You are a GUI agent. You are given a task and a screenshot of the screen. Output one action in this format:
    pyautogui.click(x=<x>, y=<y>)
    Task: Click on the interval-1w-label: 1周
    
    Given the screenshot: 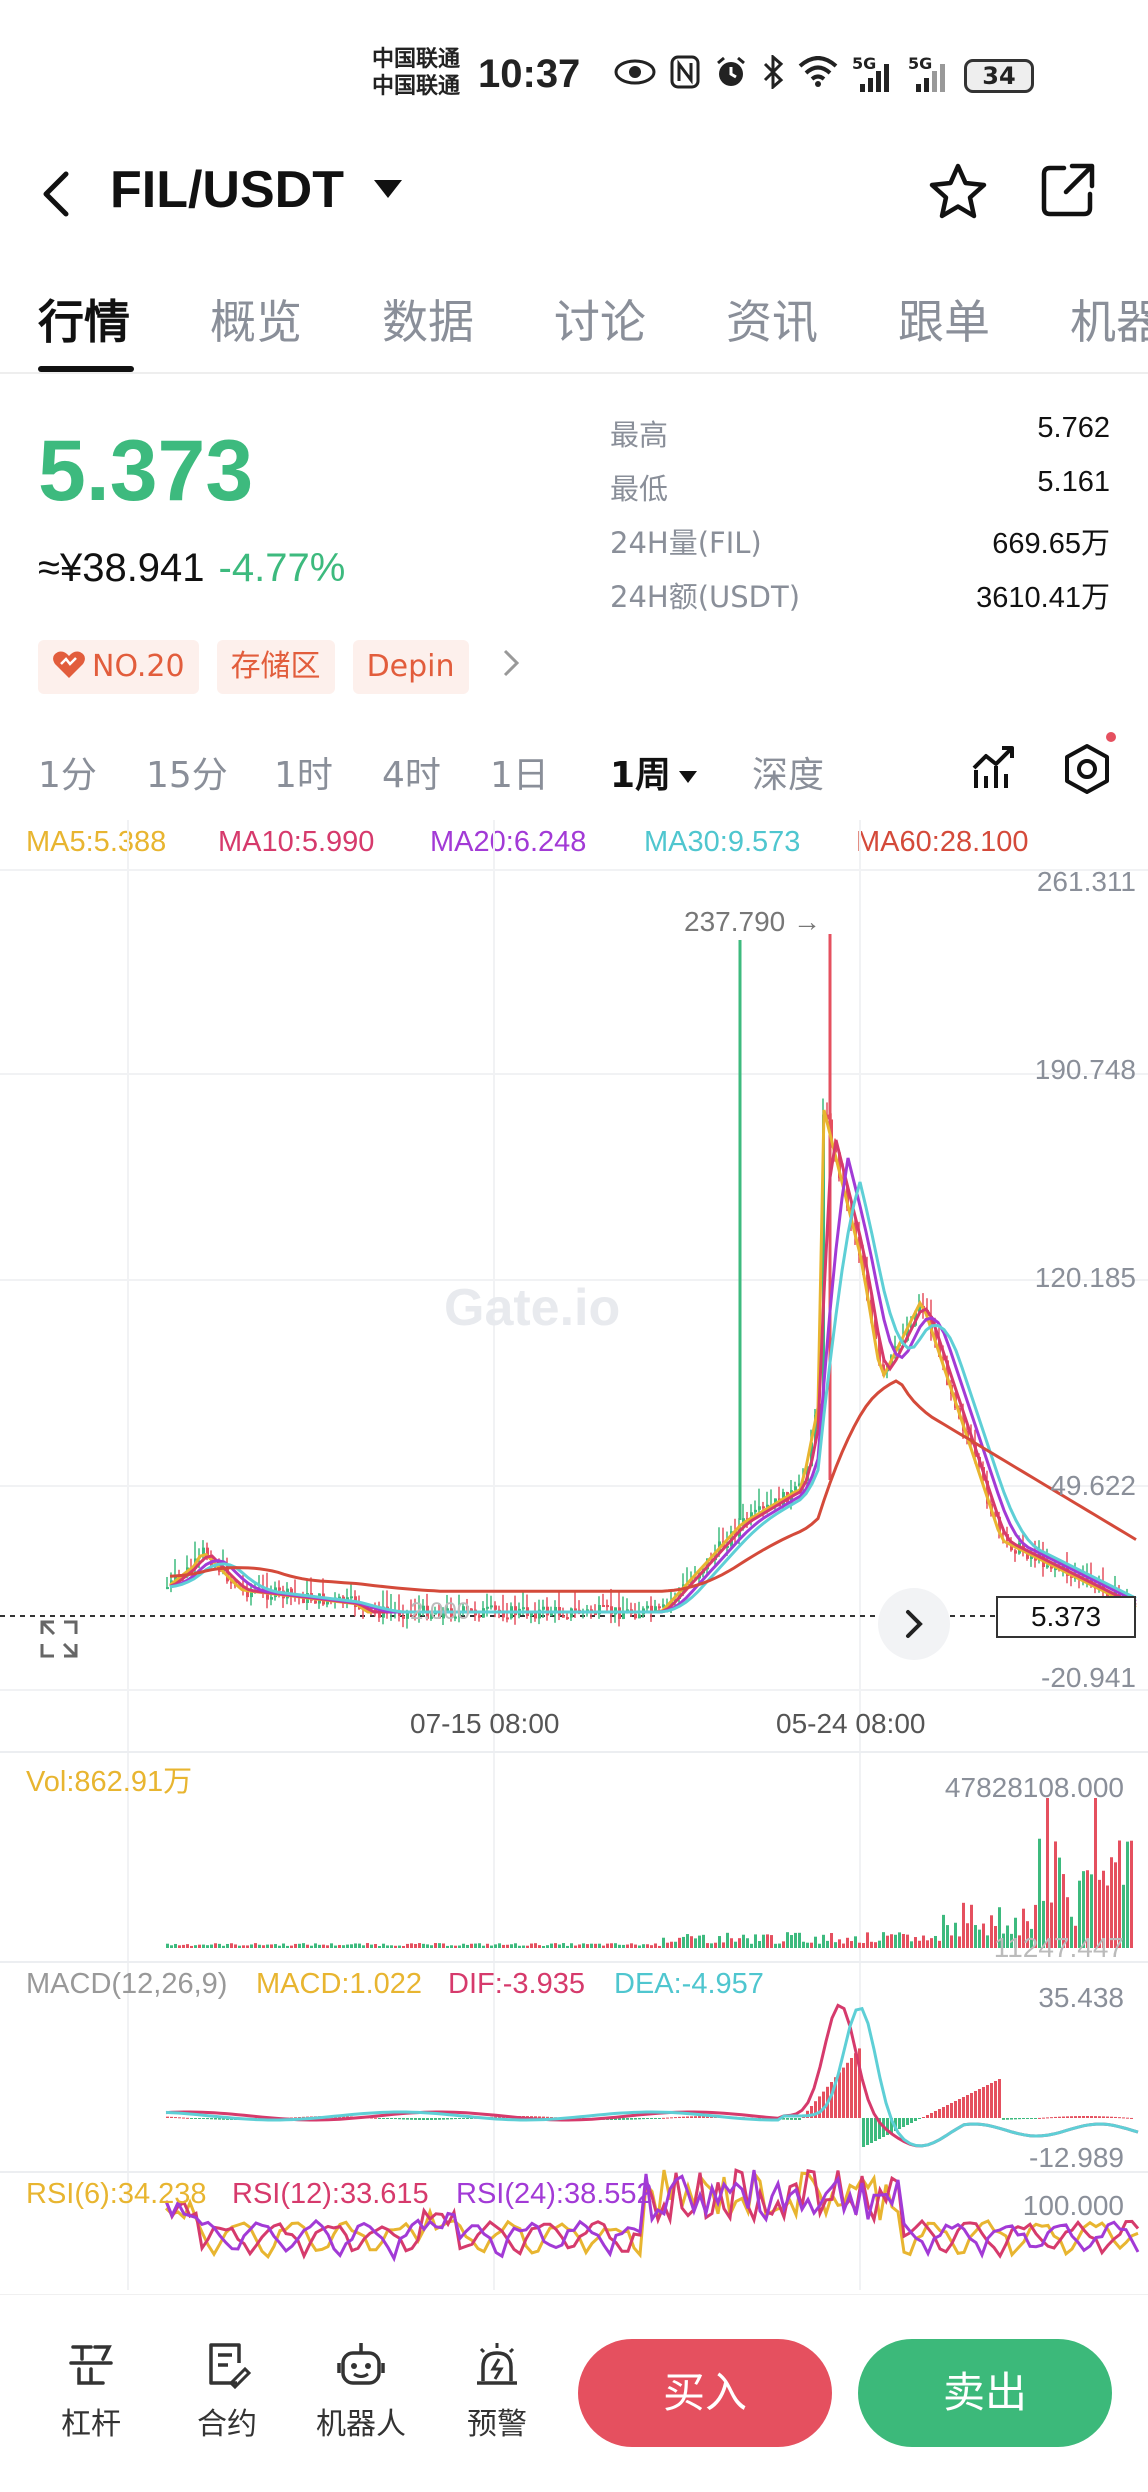 What is the action you would take?
    pyautogui.click(x=641, y=775)
    